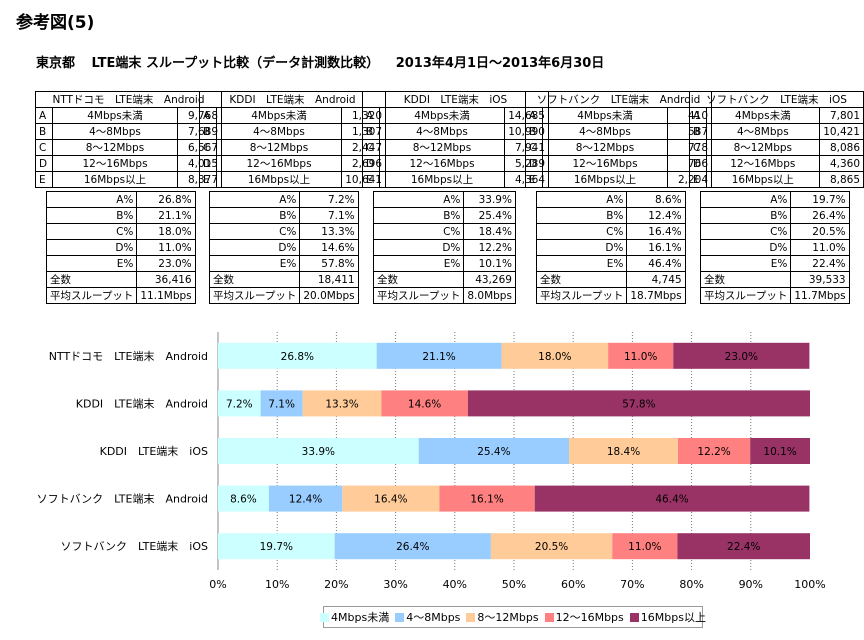 The height and width of the screenshot is (640, 864). Describe the element at coordinates (166, 215) in the screenshot. I see `percent-value: 21.1%` at that location.